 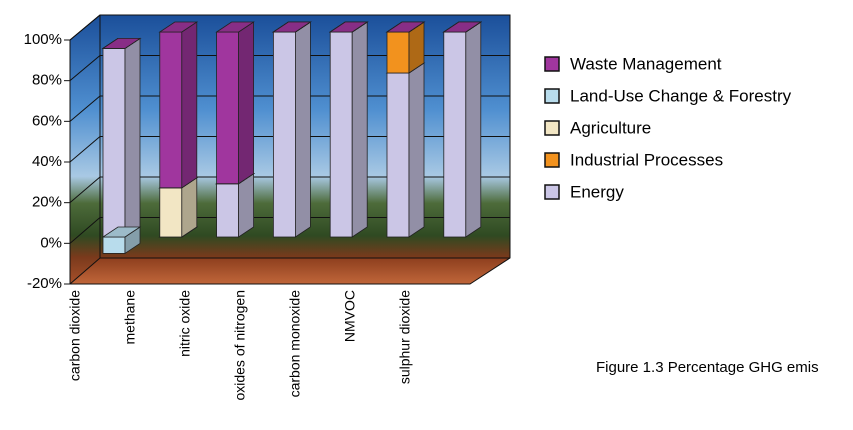 I want to click on x-tick-label: methane, so click(x=130, y=317).